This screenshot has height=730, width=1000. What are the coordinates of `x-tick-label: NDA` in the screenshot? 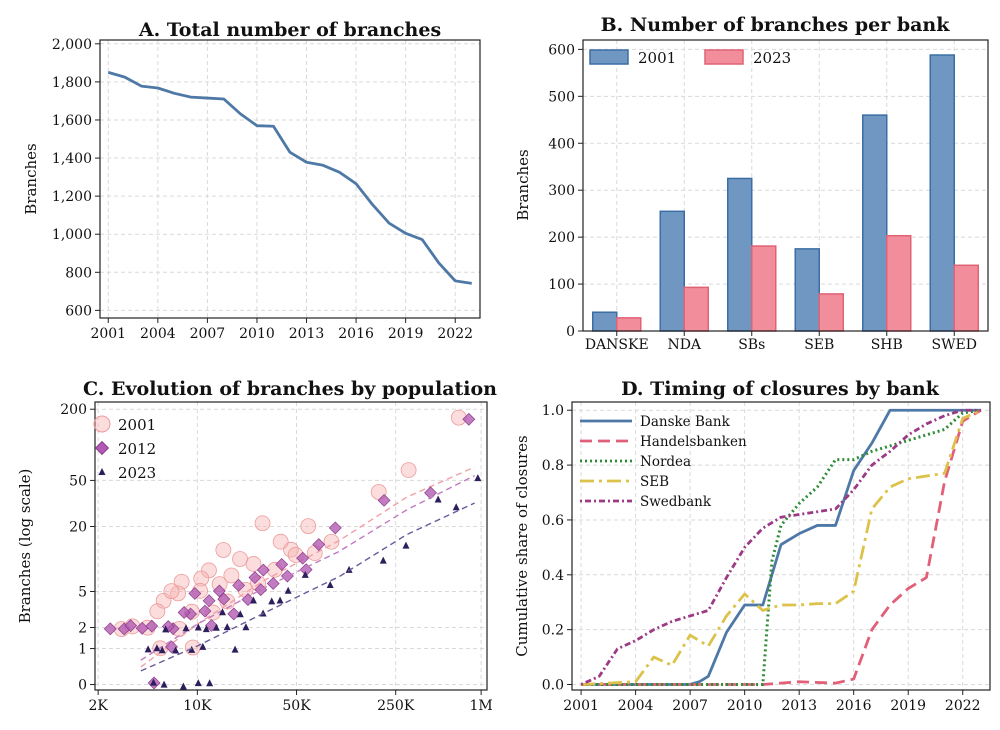 It's located at (684, 345).